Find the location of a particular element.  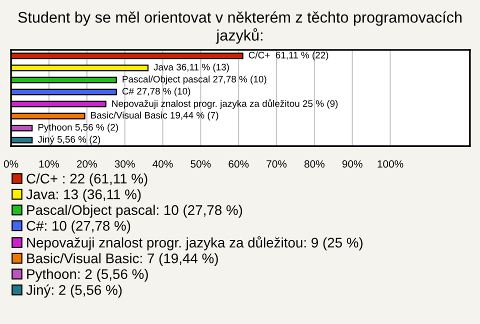

legend-label: Pythoon: 2 (5,56 %) is located at coordinates (87, 275).